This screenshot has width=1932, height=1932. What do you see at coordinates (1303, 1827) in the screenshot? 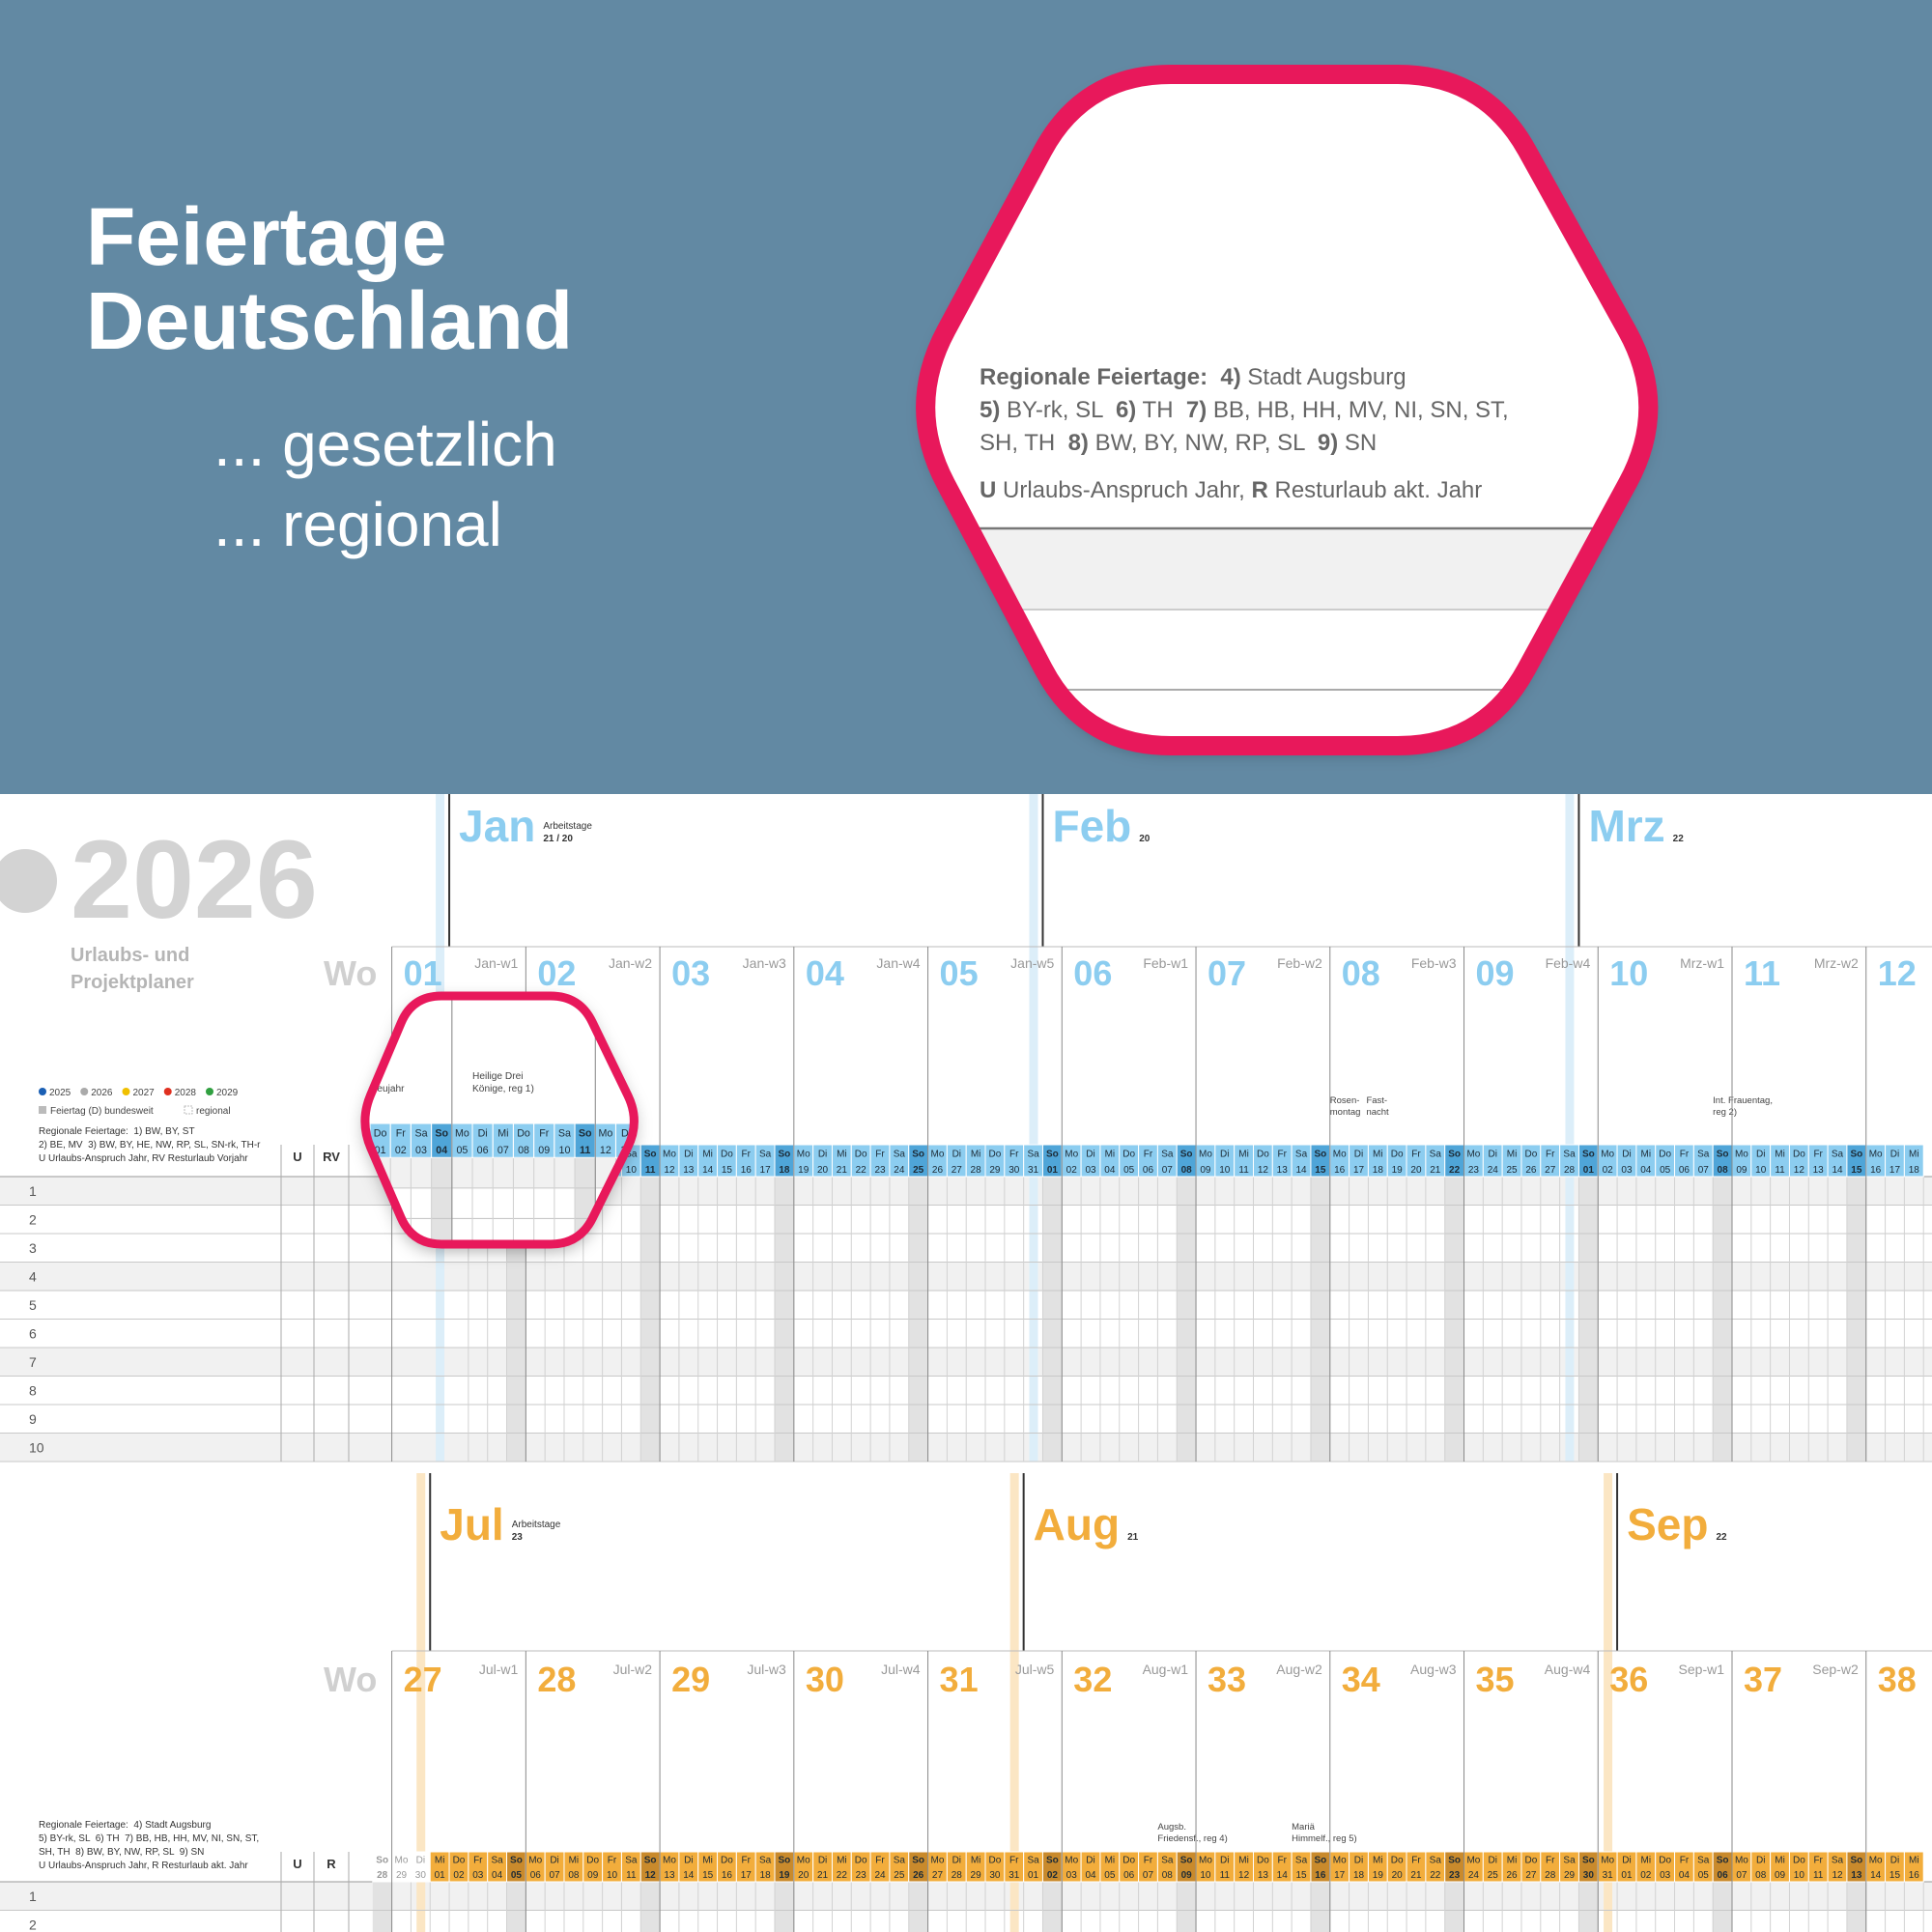
I see `holiday-note: Mariä` at bounding box center [1303, 1827].